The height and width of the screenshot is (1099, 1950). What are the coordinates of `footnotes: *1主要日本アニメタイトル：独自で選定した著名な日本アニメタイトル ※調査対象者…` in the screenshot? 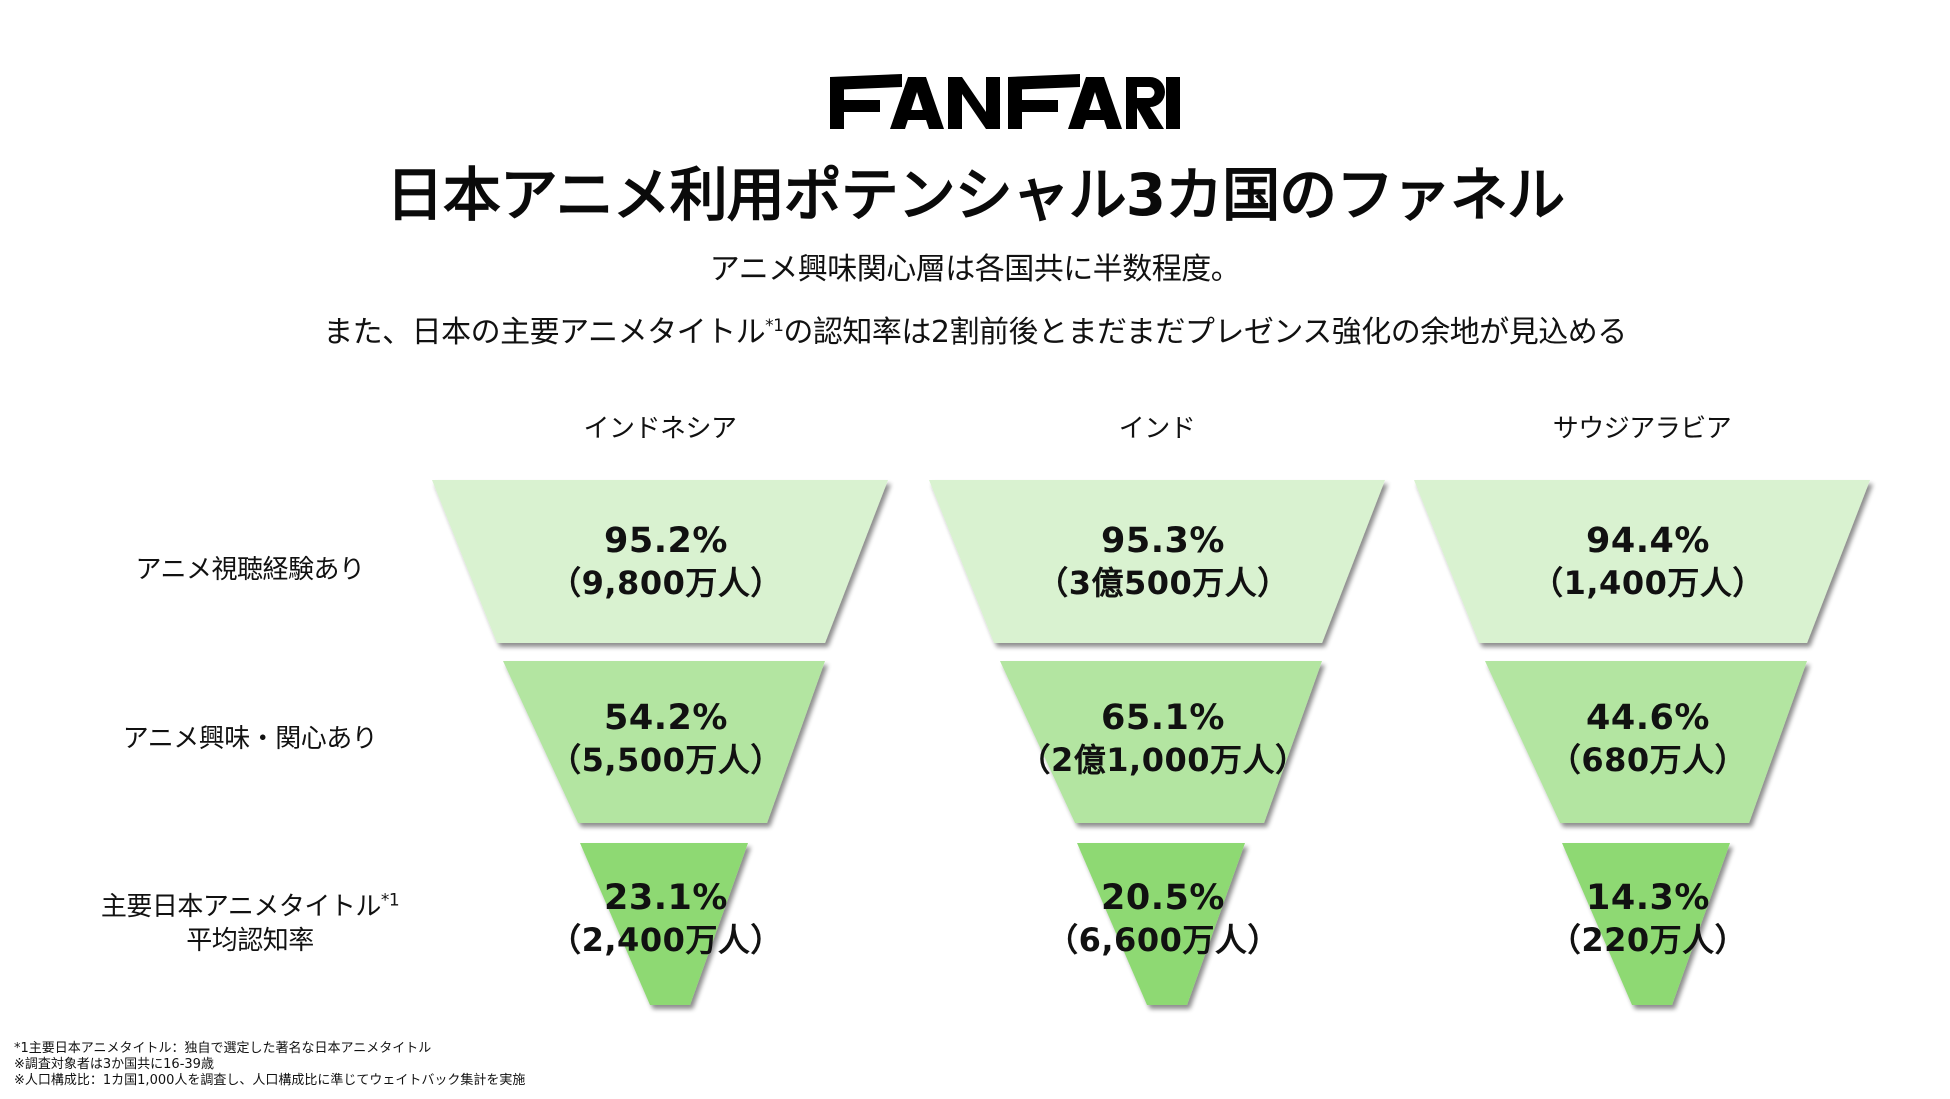 It's located at (269, 1065).